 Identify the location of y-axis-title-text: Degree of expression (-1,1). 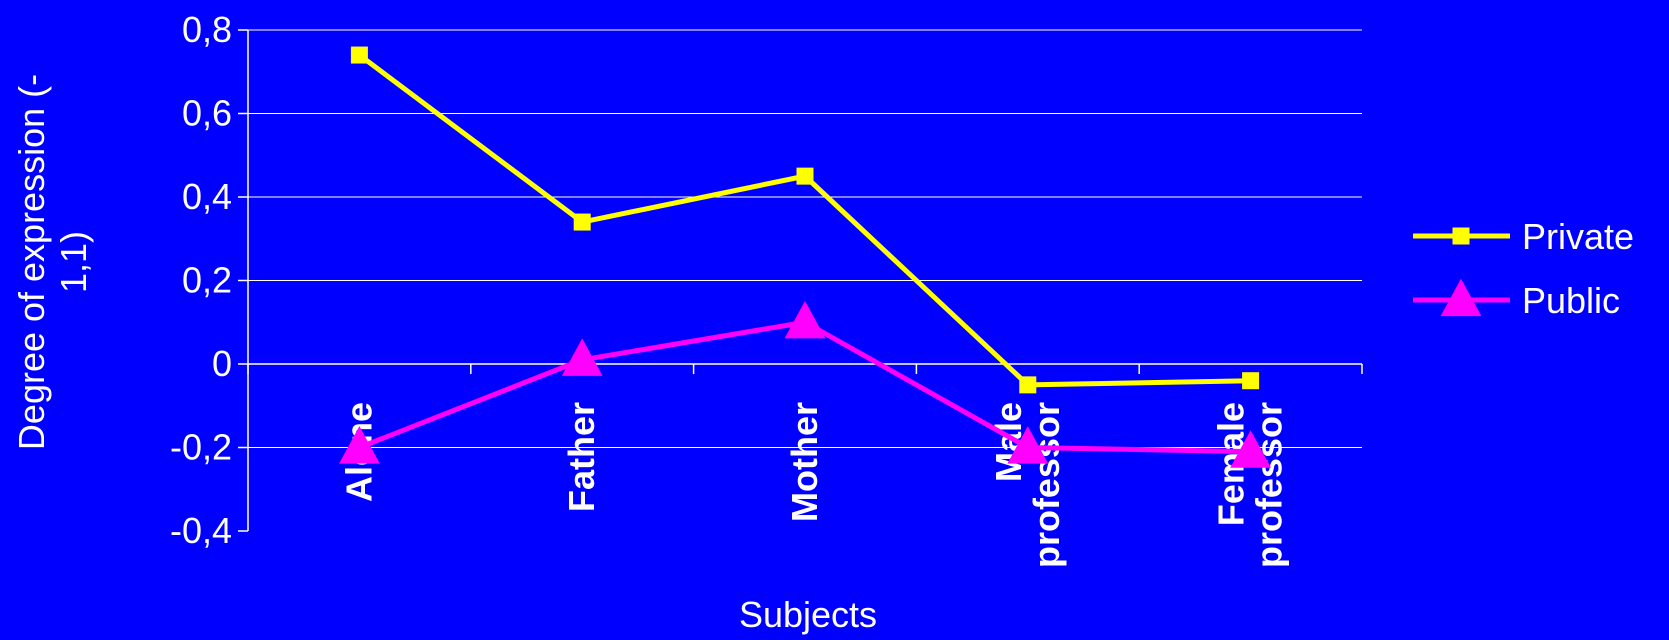
(52, 262).